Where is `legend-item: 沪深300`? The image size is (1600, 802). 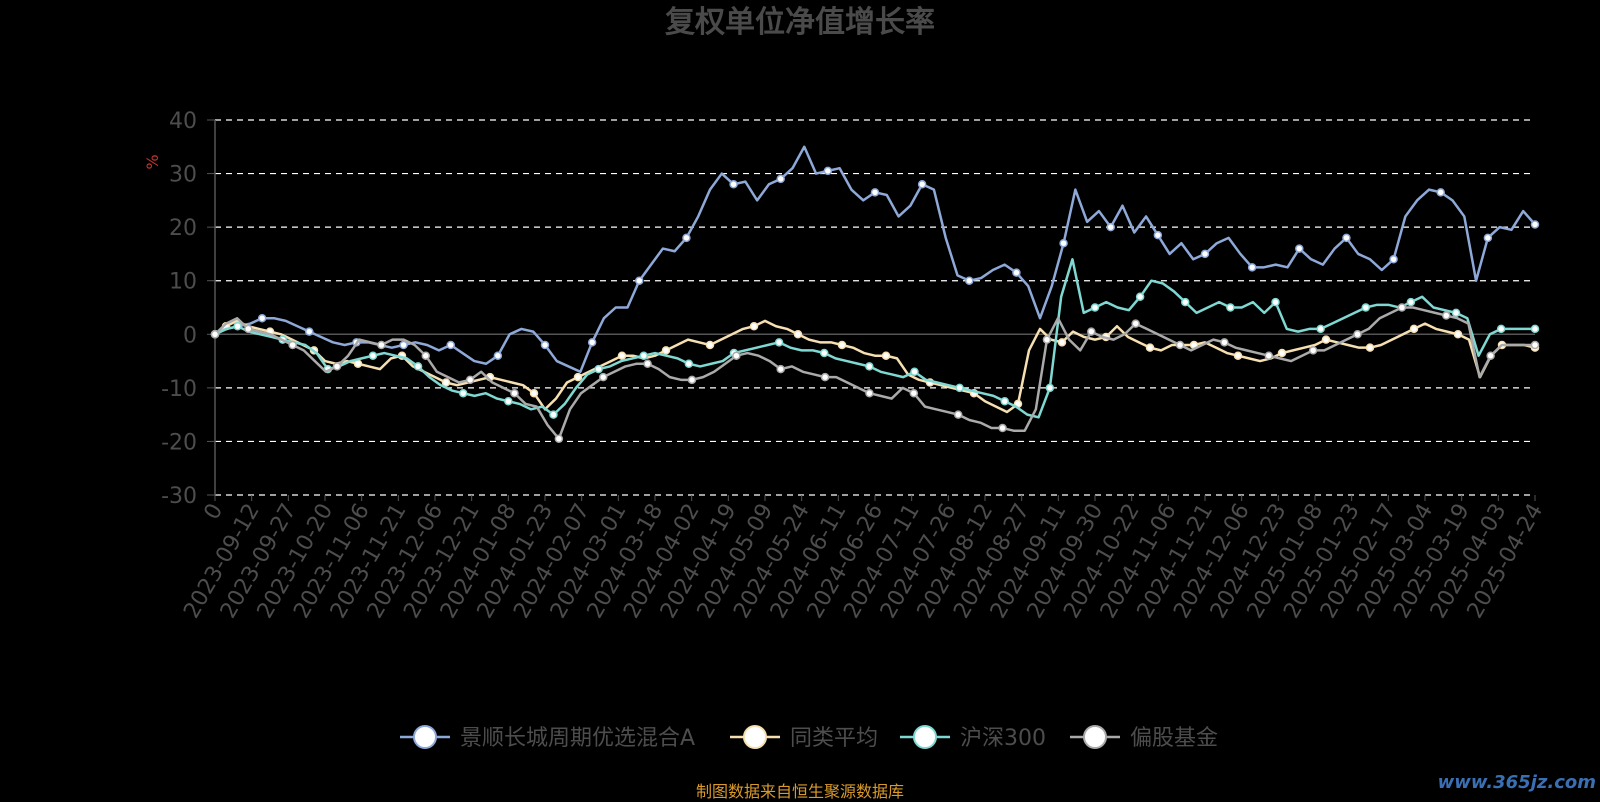
legend-item: 沪深300 is located at coordinates (973, 738).